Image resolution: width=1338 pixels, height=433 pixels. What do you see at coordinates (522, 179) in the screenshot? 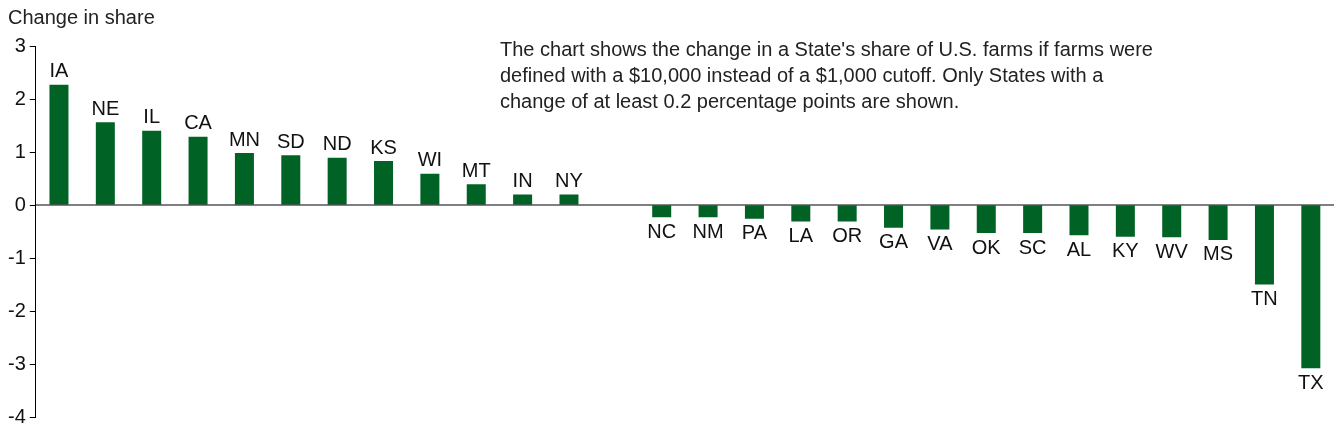
I see `x-tick-label: IN` at bounding box center [522, 179].